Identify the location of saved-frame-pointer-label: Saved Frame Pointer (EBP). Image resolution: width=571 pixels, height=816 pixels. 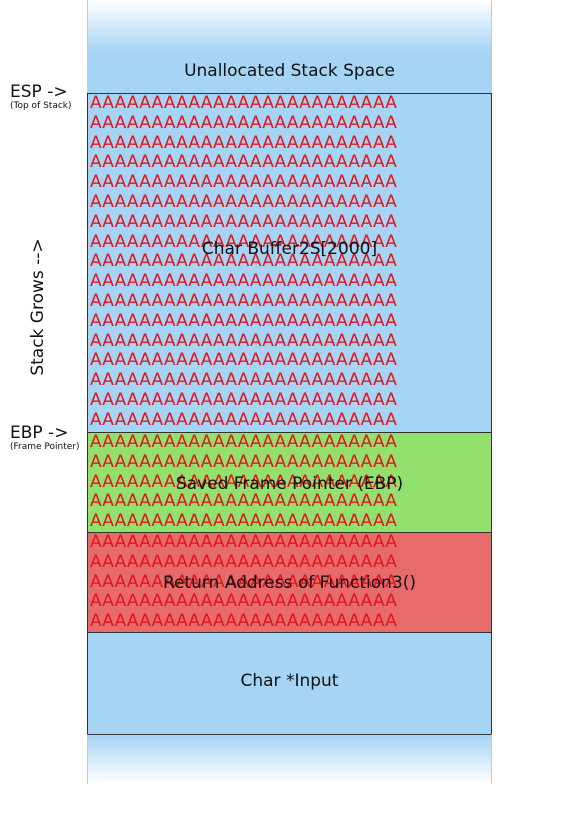
(289, 484).